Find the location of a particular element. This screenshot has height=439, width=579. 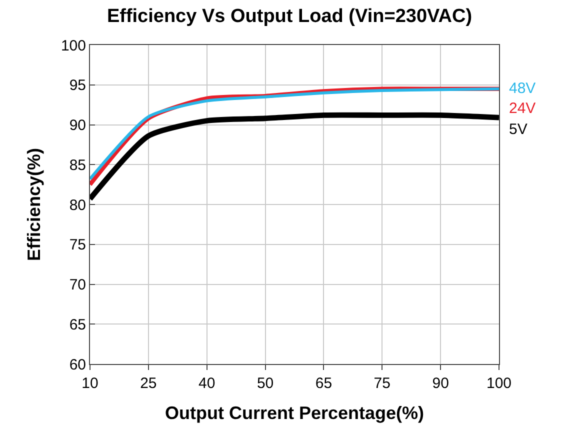

y-tick-label: 85 is located at coordinates (77, 165).